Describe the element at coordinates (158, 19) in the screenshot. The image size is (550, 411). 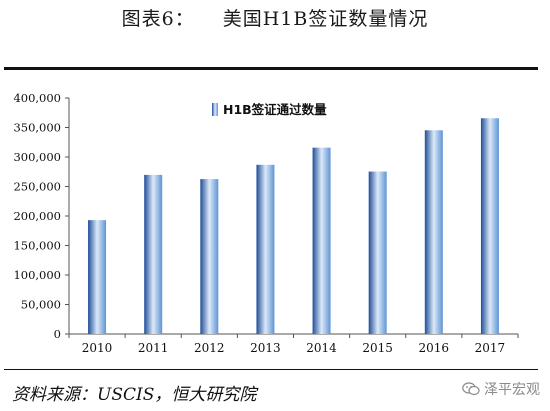
I see `figure-label: 图表6：` at that location.